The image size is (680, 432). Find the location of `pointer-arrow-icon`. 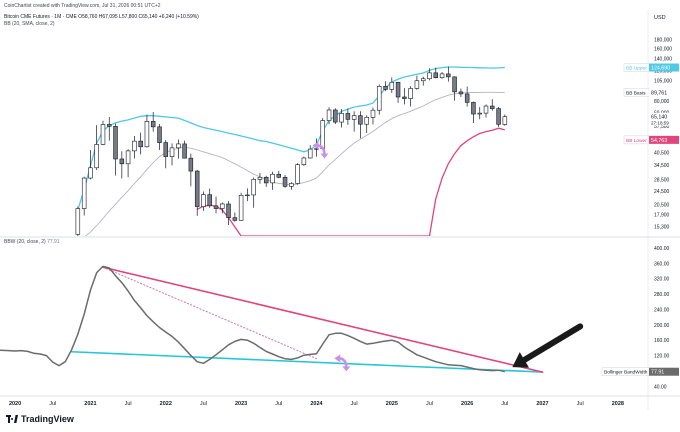

pointer-arrow-icon is located at coordinates (548, 345).